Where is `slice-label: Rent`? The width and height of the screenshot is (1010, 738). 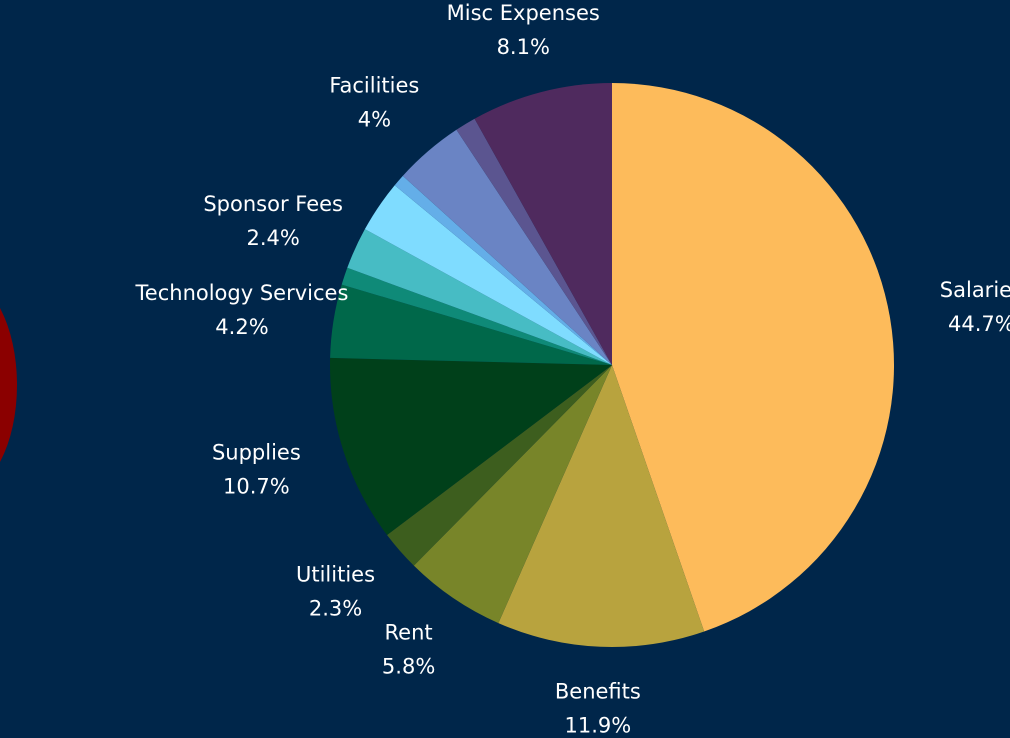
slice-label: Rent is located at coordinates (409, 632).